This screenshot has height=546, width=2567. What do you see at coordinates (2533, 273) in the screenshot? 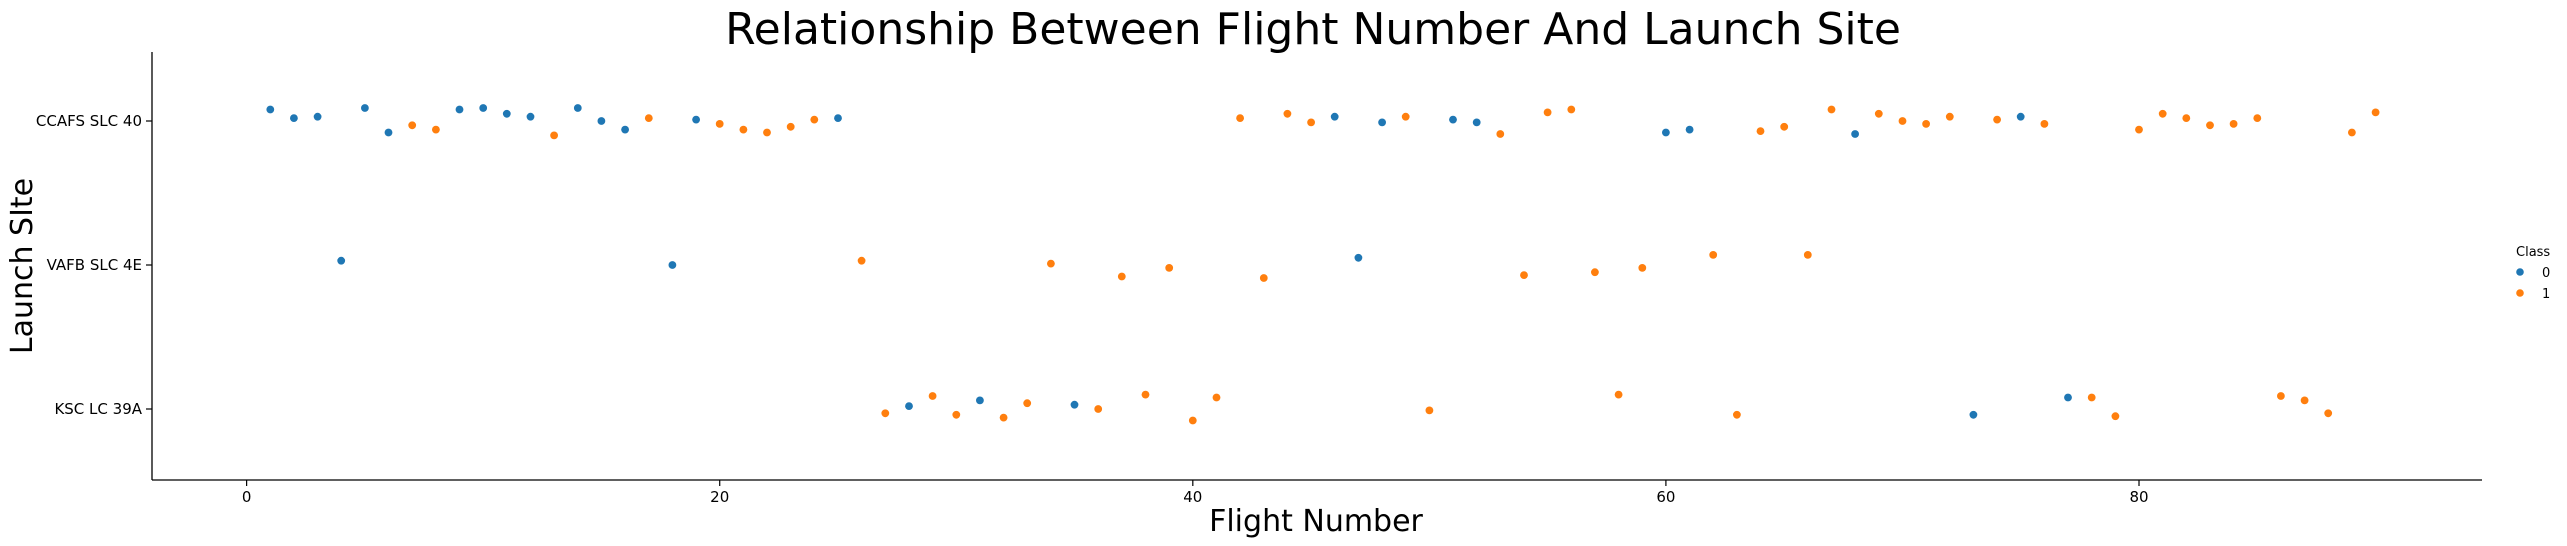
I see `legend: Class 0 1` at bounding box center [2533, 273].